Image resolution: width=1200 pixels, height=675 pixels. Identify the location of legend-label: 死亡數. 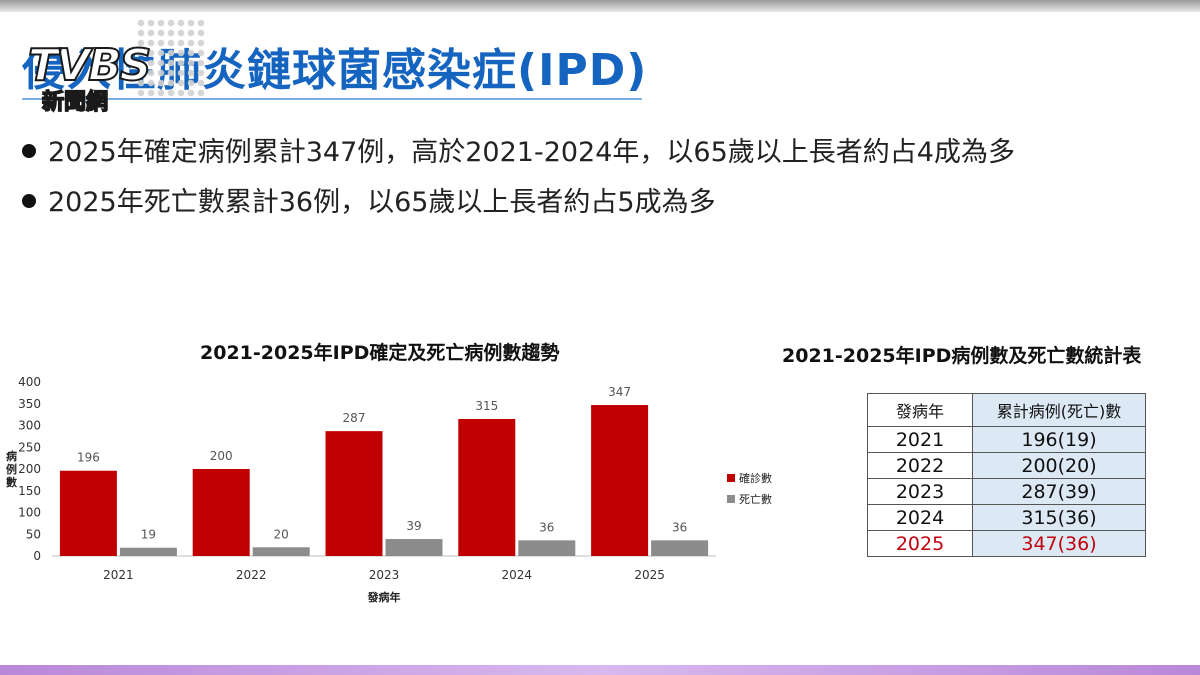
(755, 499).